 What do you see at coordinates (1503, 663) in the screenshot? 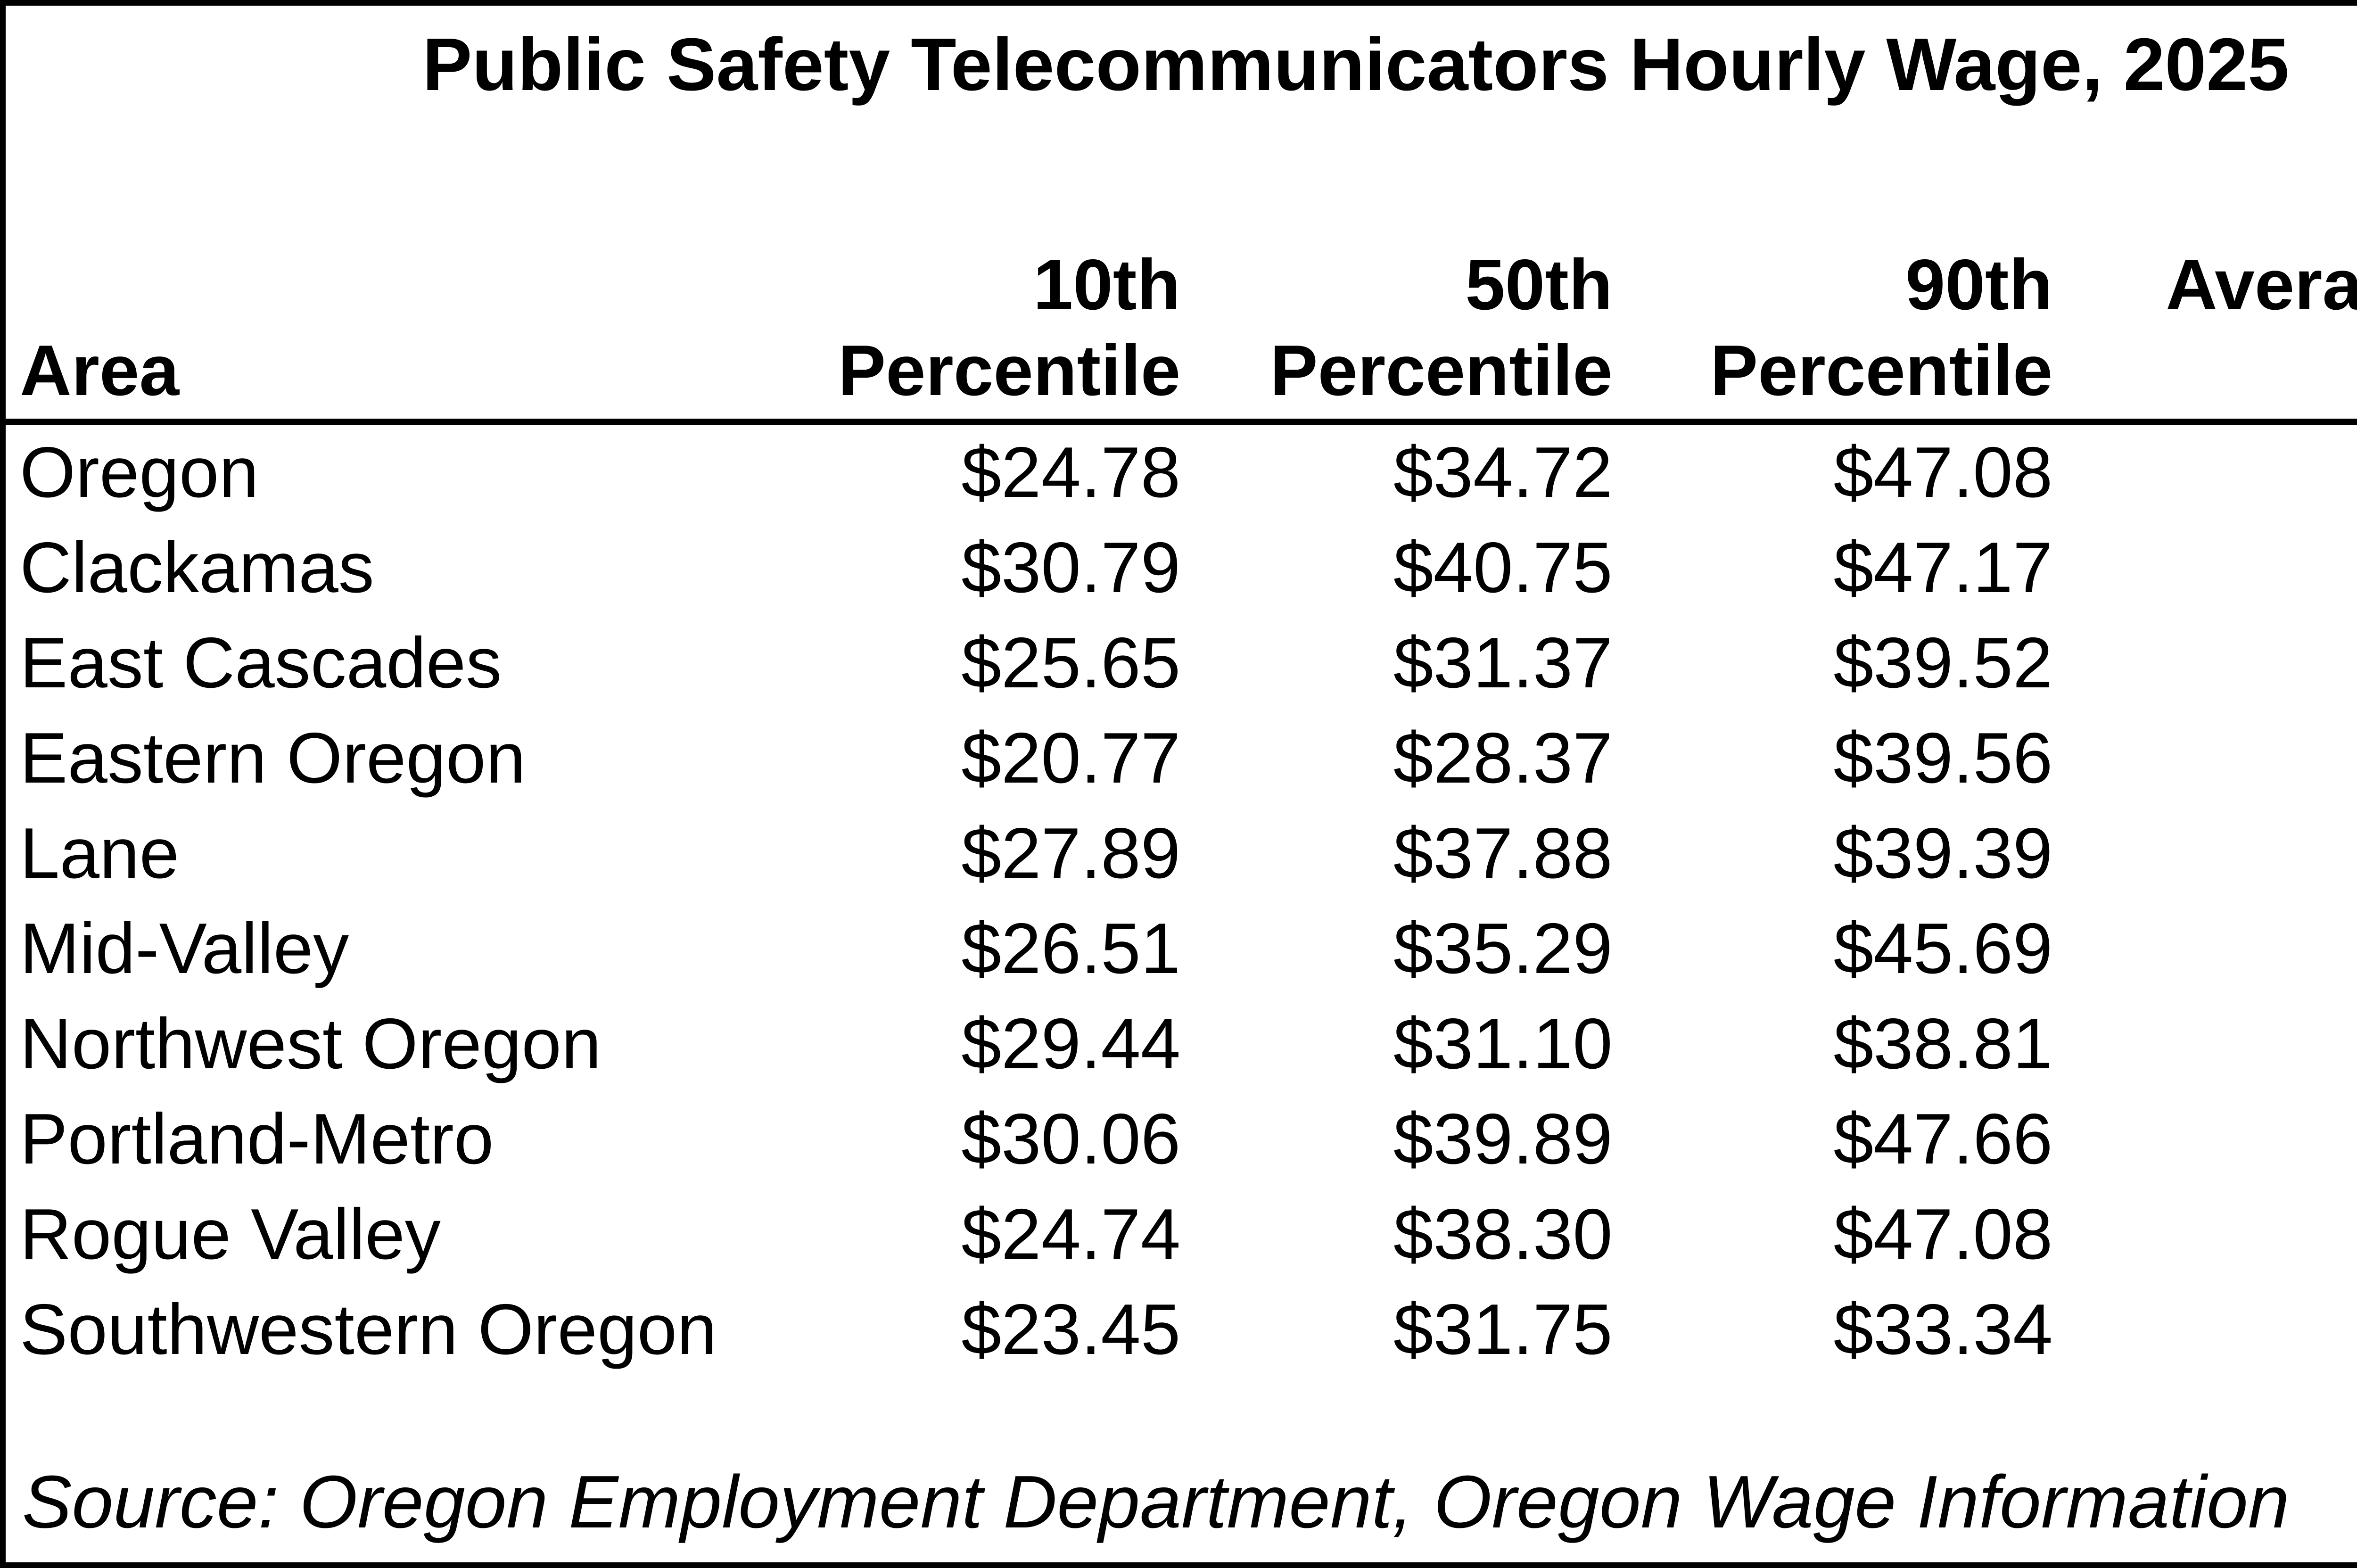
I see `wage-cell-50th: $31.37` at bounding box center [1503, 663].